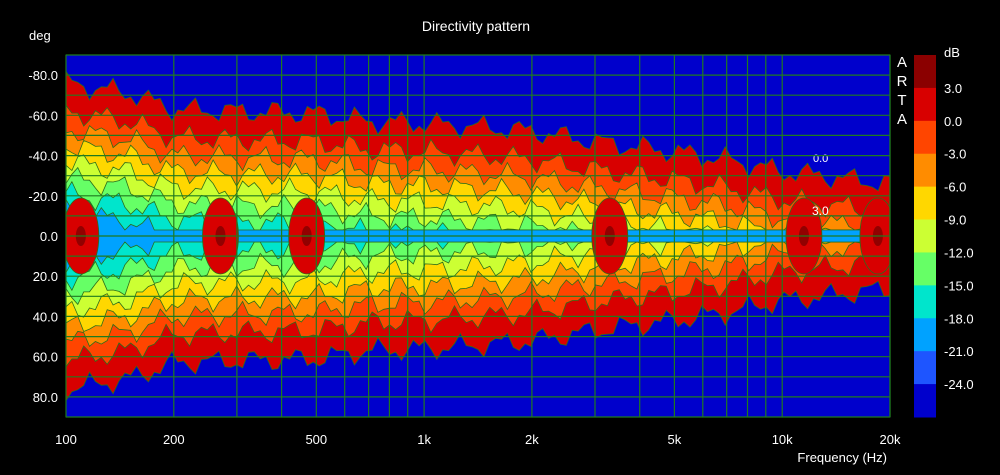  Describe the element at coordinates (952, 52) in the screenshot. I see `colorbar-unit: dB` at that location.